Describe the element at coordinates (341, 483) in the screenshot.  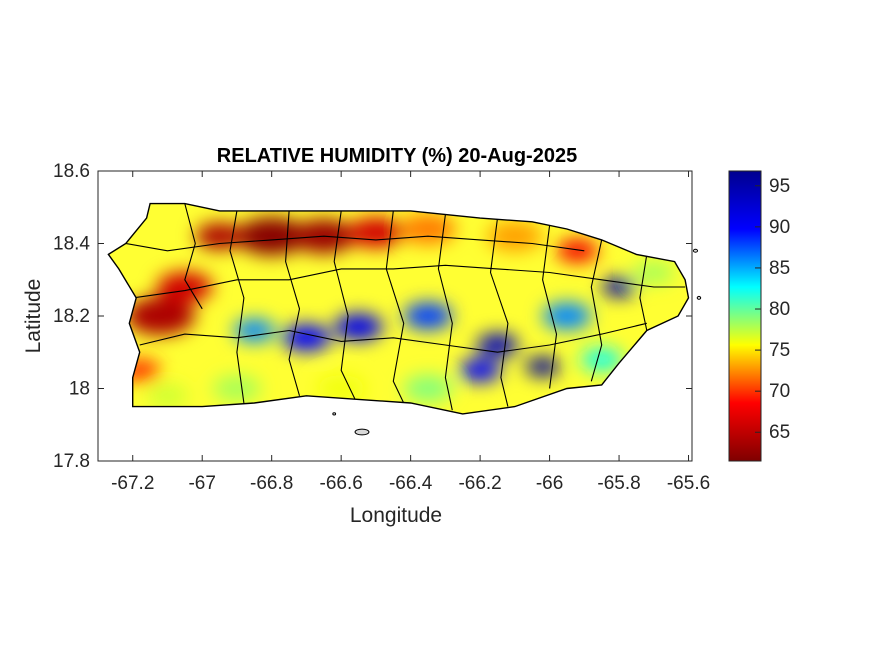
I see `x-tick-label: -66.6` at that location.